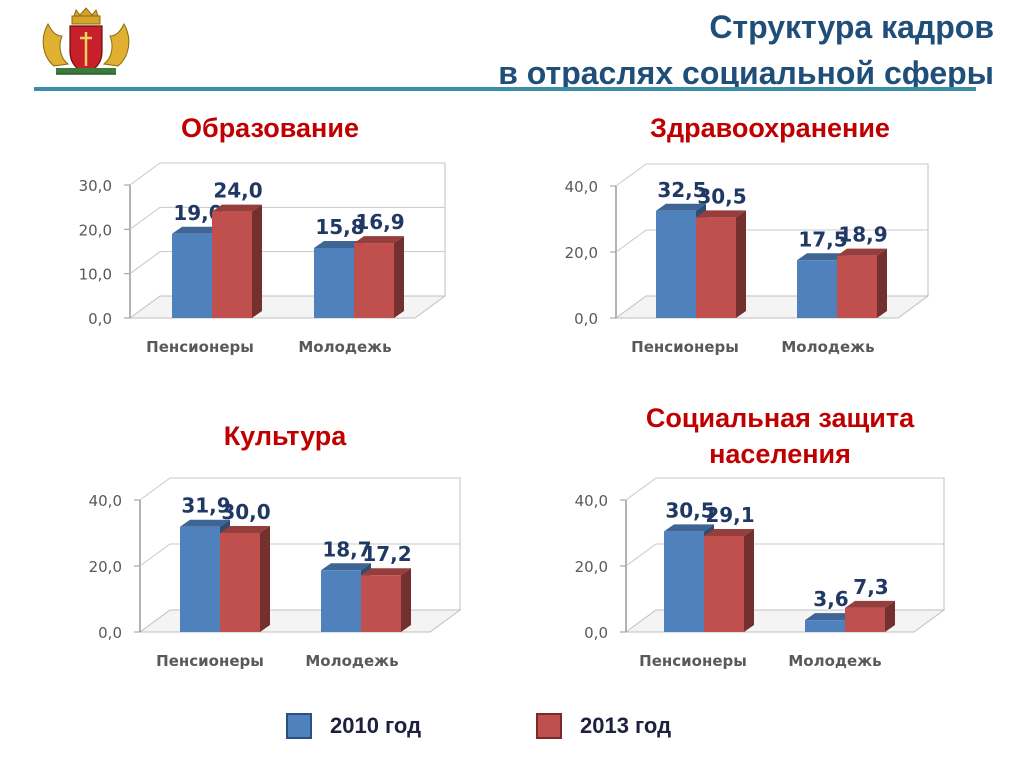  I want to click on chart-title-social-protection-line1: Социальная защита, so click(780, 418).